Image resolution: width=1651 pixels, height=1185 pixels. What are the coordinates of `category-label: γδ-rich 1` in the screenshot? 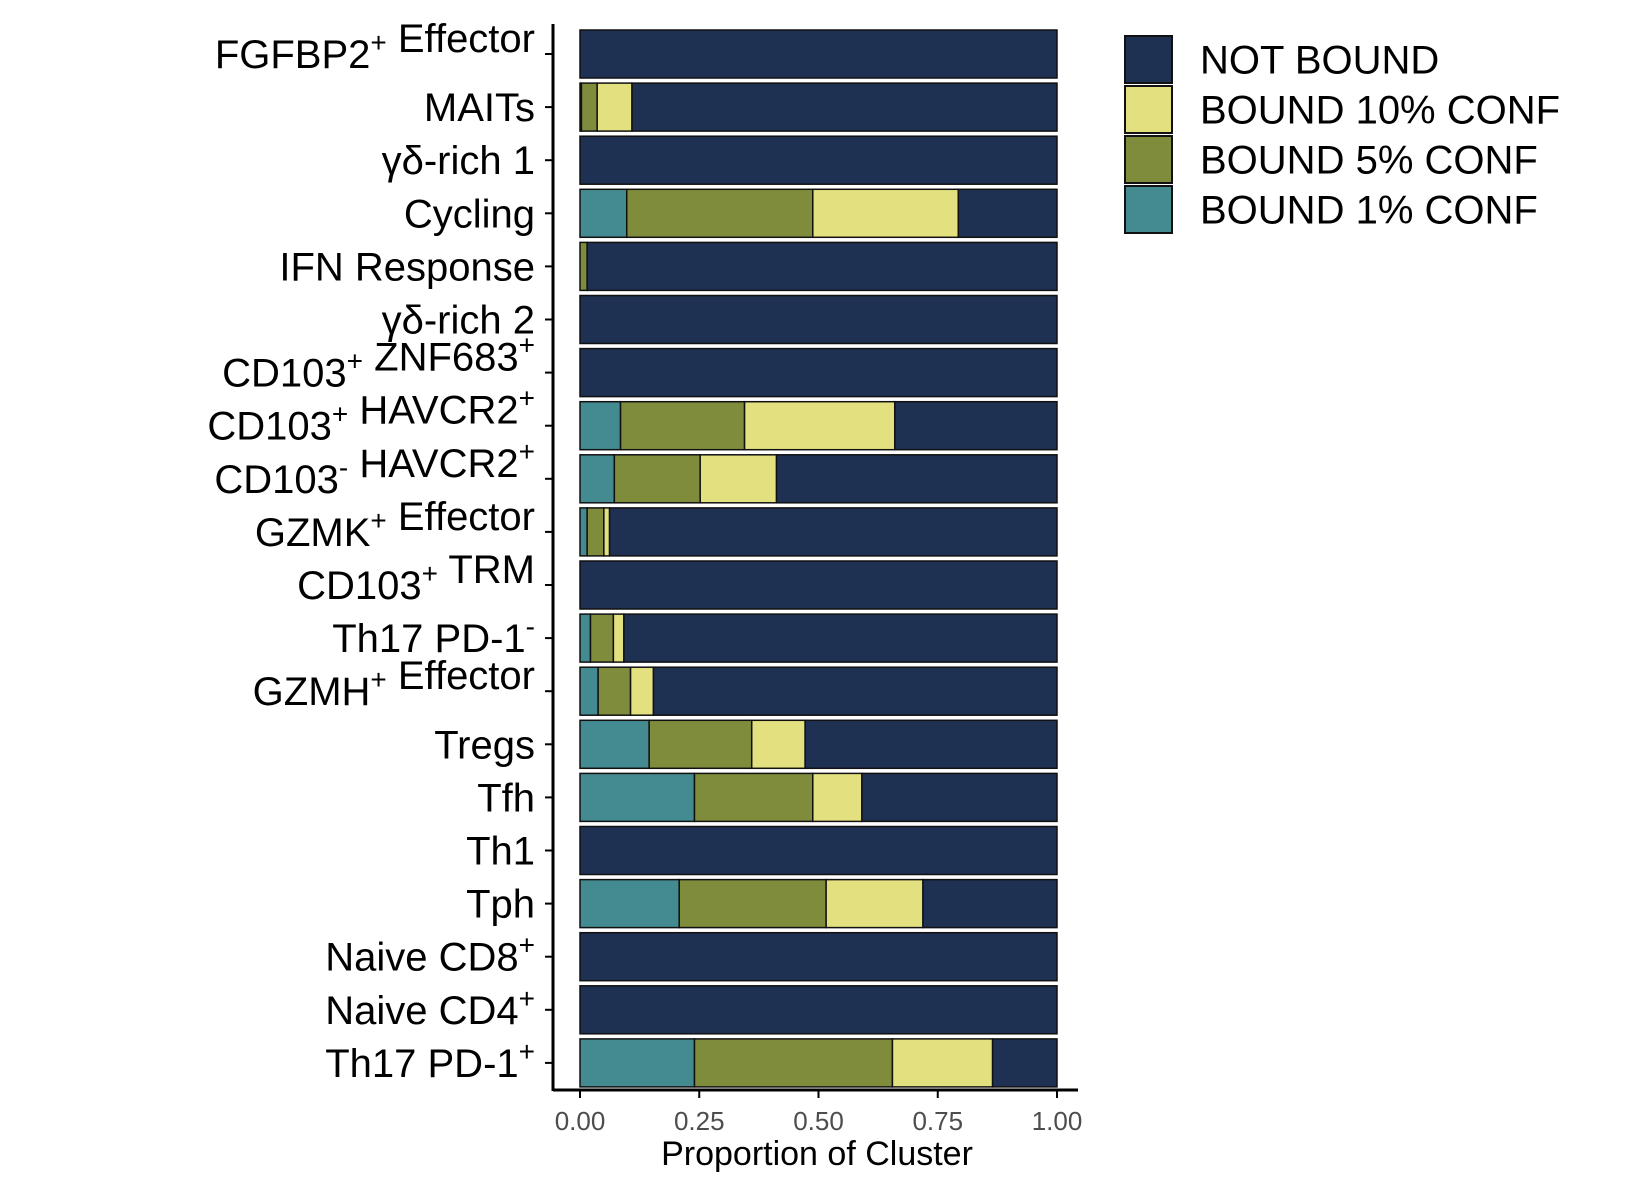 It's located at (458, 161).